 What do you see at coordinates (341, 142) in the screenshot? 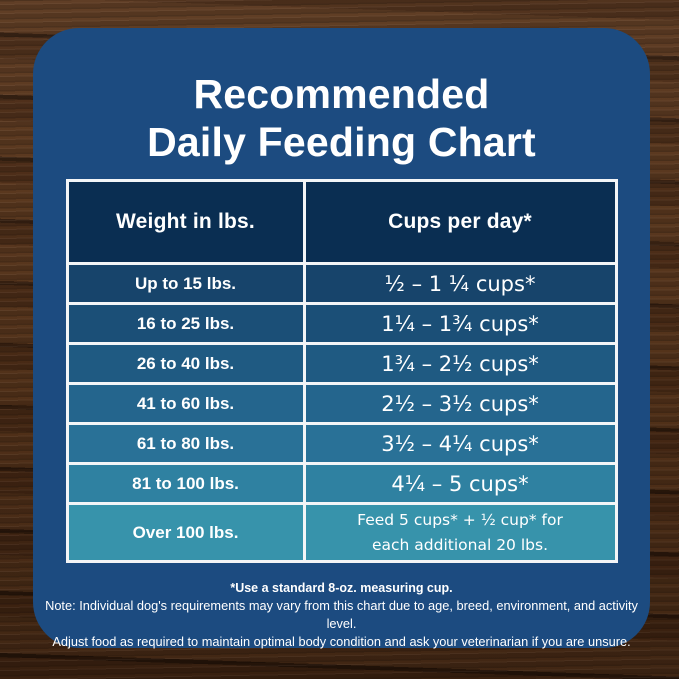
I see `title-line-2: Daily Feeding Chart` at bounding box center [341, 142].